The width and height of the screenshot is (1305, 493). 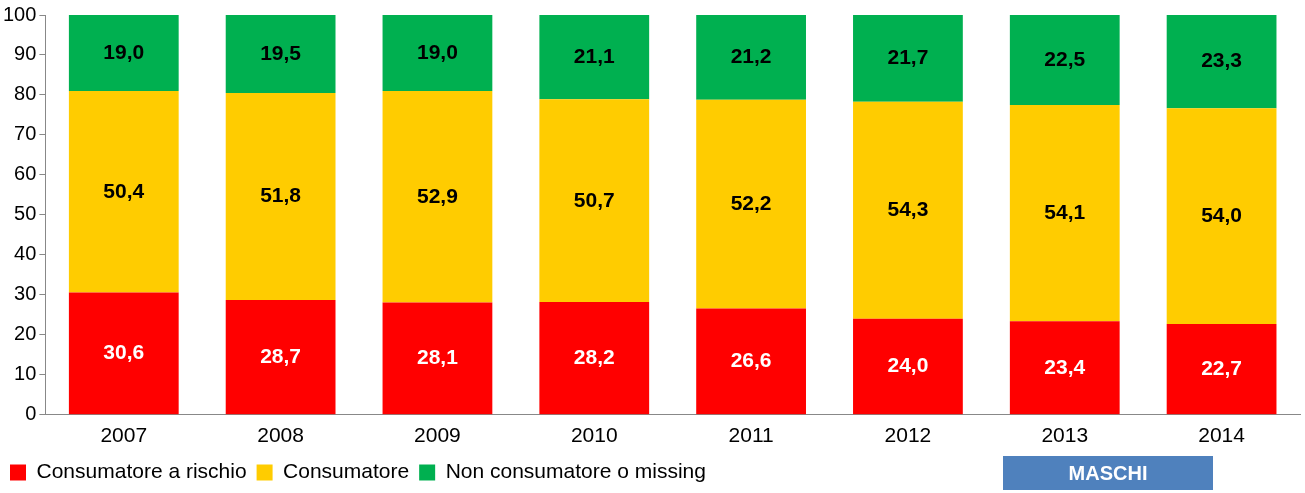 What do you see at coordinates (25, 293) in the screenshot?
I see `y-tick-label: 30` at bounding box center [25, 293].